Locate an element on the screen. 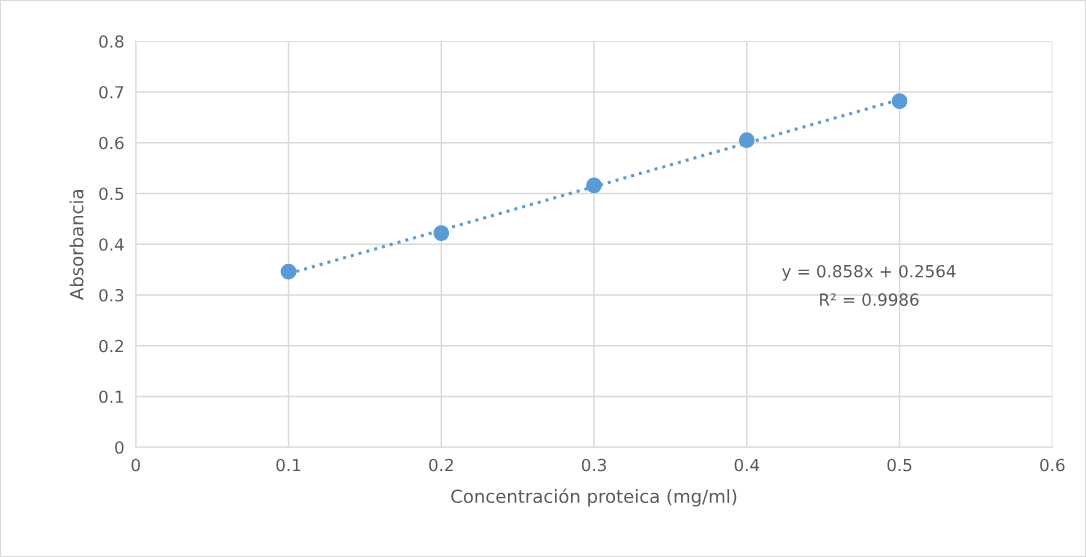 The width and height of the screenshot is (1086, 557). y-tick-label: 0.8 is located at coordinates (111, 41).